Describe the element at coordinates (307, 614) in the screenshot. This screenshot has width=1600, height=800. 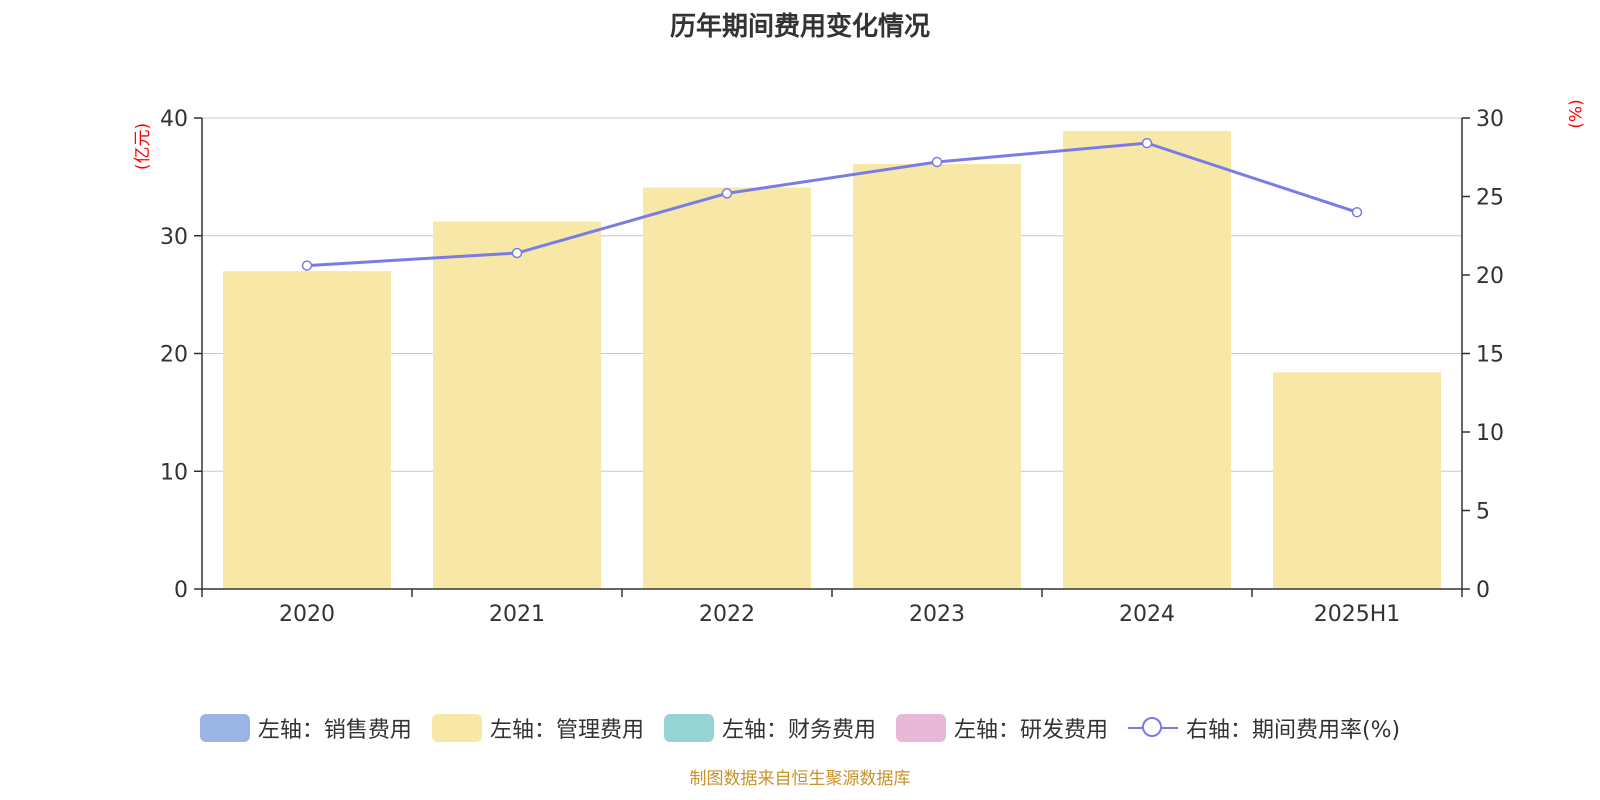
I see `x-tick-label-2020: 2020` at that location.